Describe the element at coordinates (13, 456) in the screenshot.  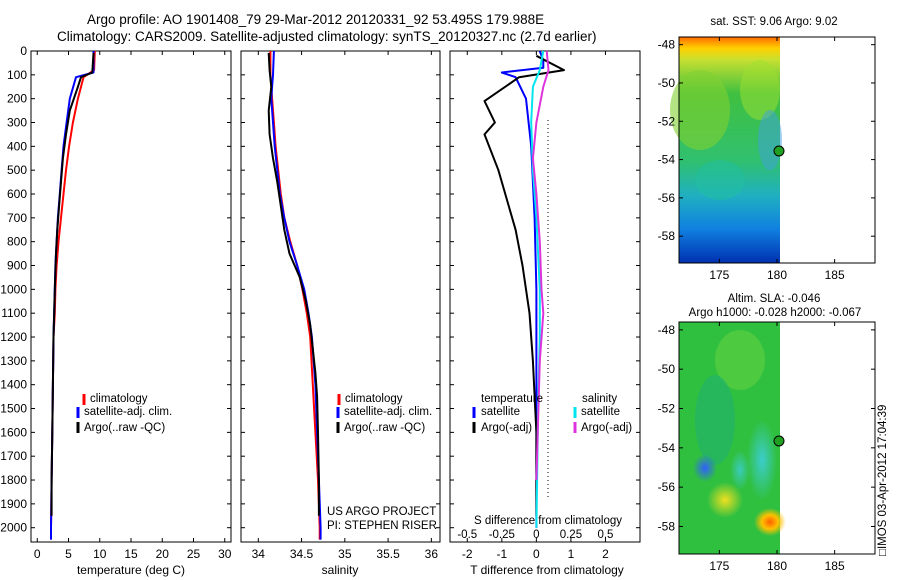
I see `depth-tick-label: 1700` at that location.